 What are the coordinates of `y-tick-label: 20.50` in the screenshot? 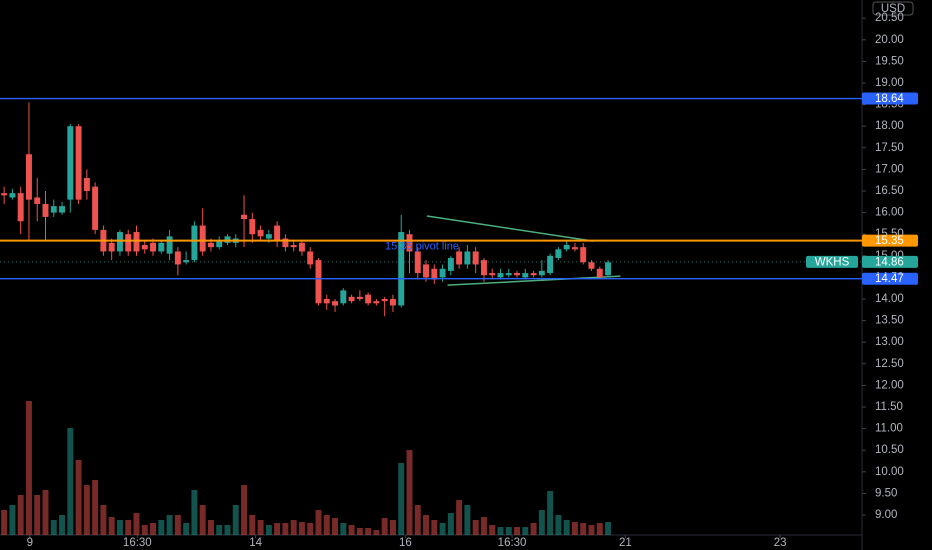 It's located at (889, 18).